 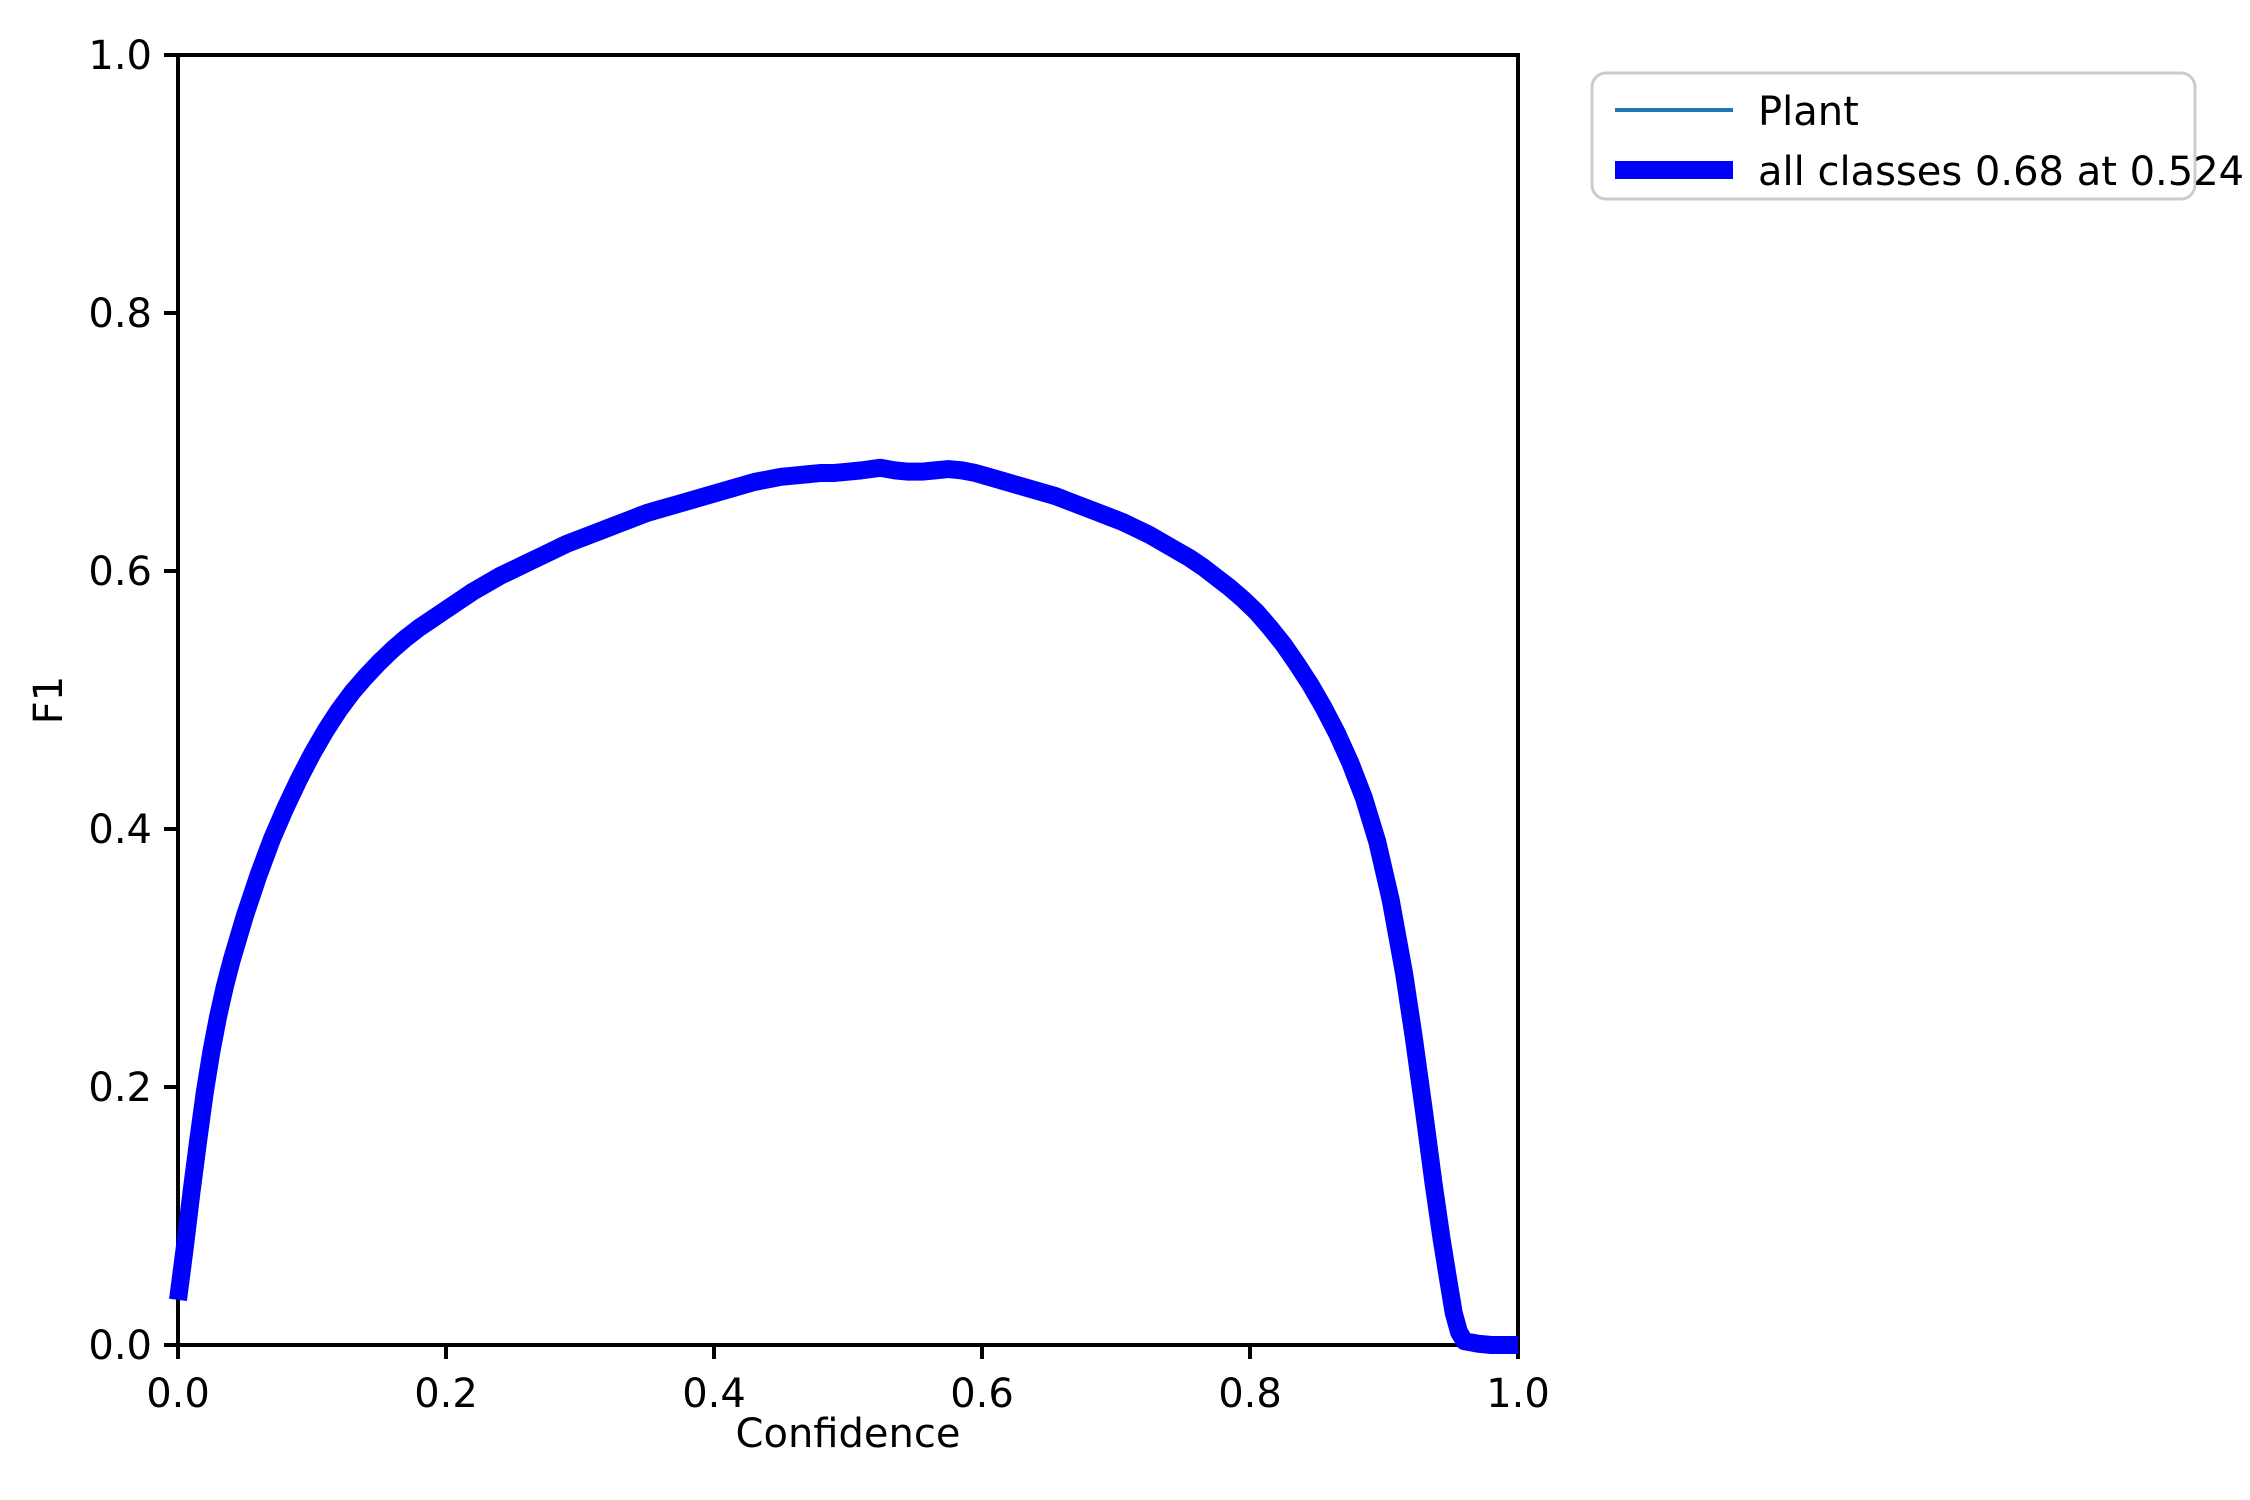 I want to click on y-axis-label: F1, so click(x=49, y=700).